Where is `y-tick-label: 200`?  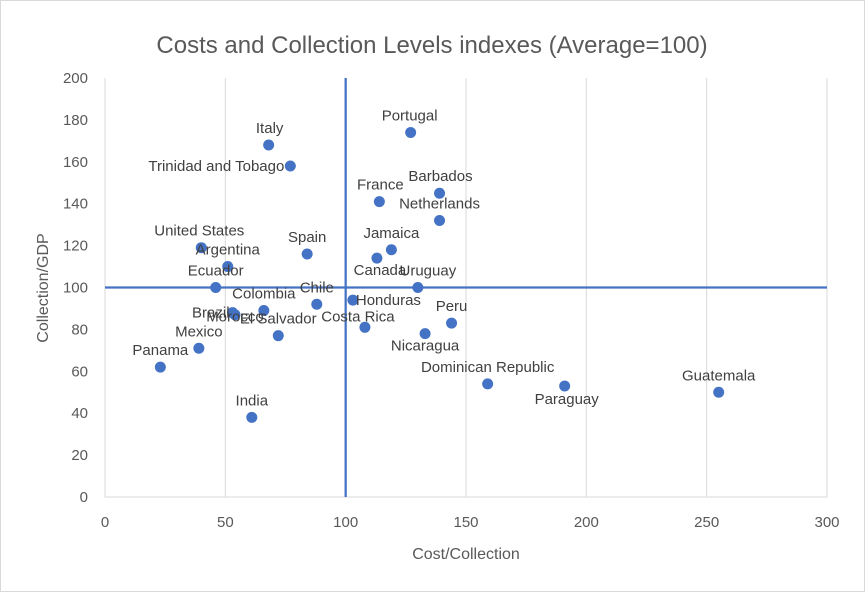
y-tick-label: 200 is located at coordinates (75, 78).